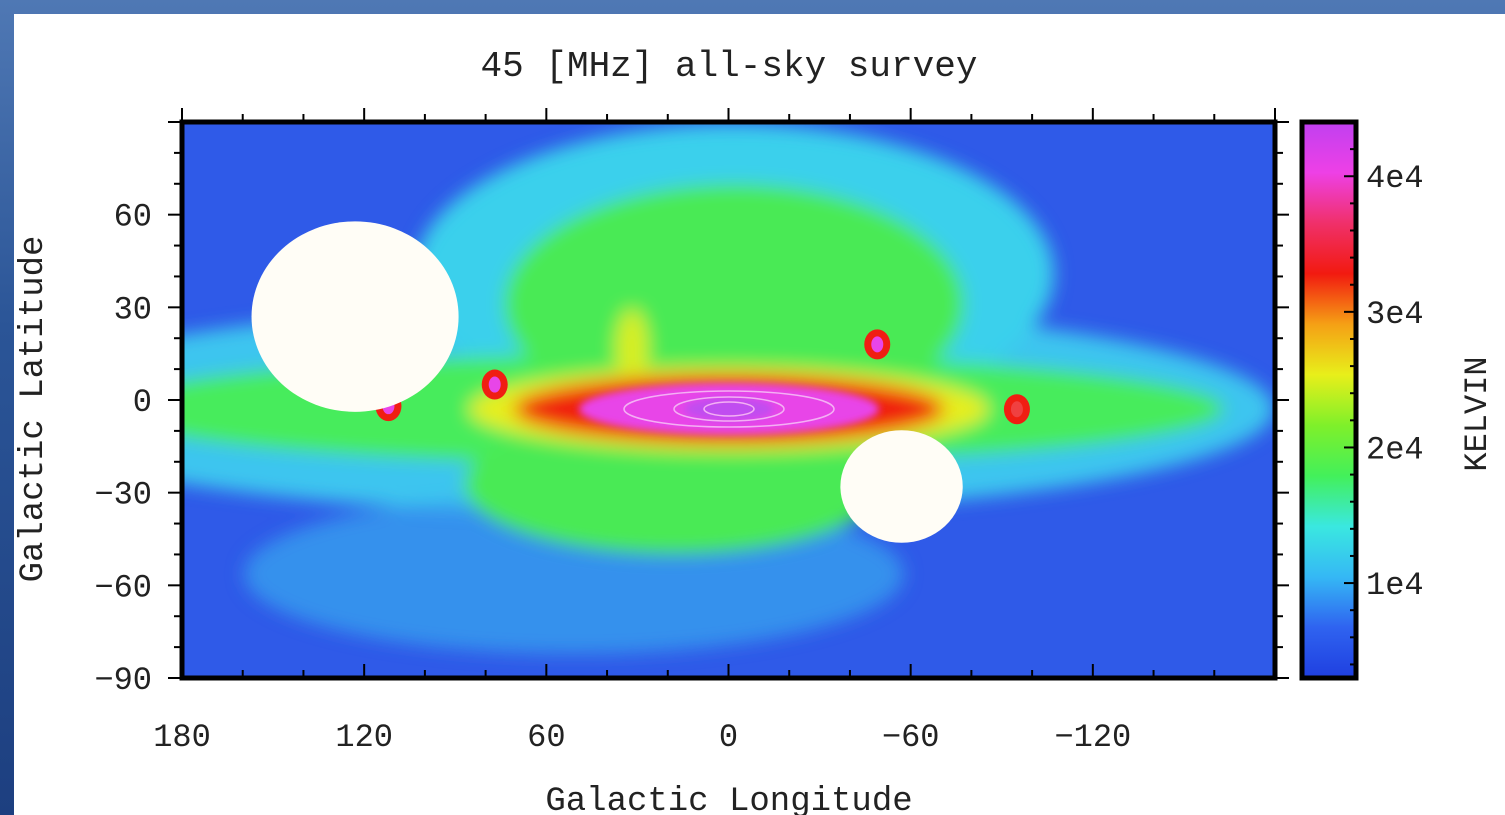 This screenshot has width=1505, height=815. What do you see at coordinates (1395, 314) in the screenshot?
I see `colorbar-tick-label: 3e4` at bounding box center [1395, 314].